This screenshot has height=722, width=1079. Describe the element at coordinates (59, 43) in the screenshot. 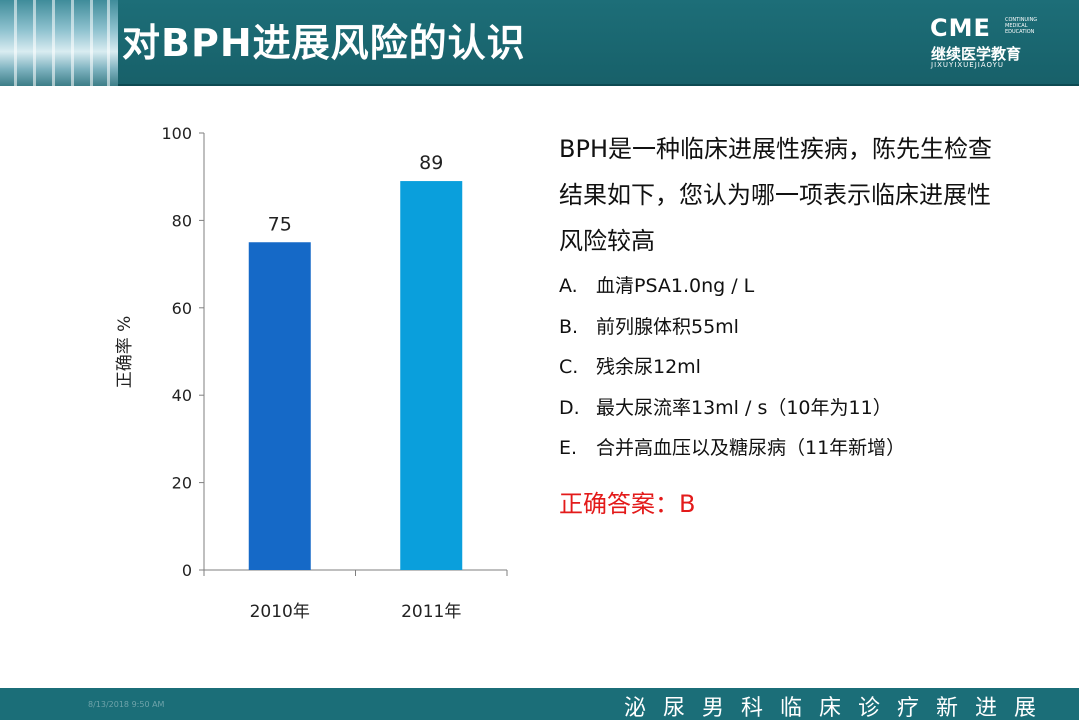

I see `waterfall-photo` at that location.